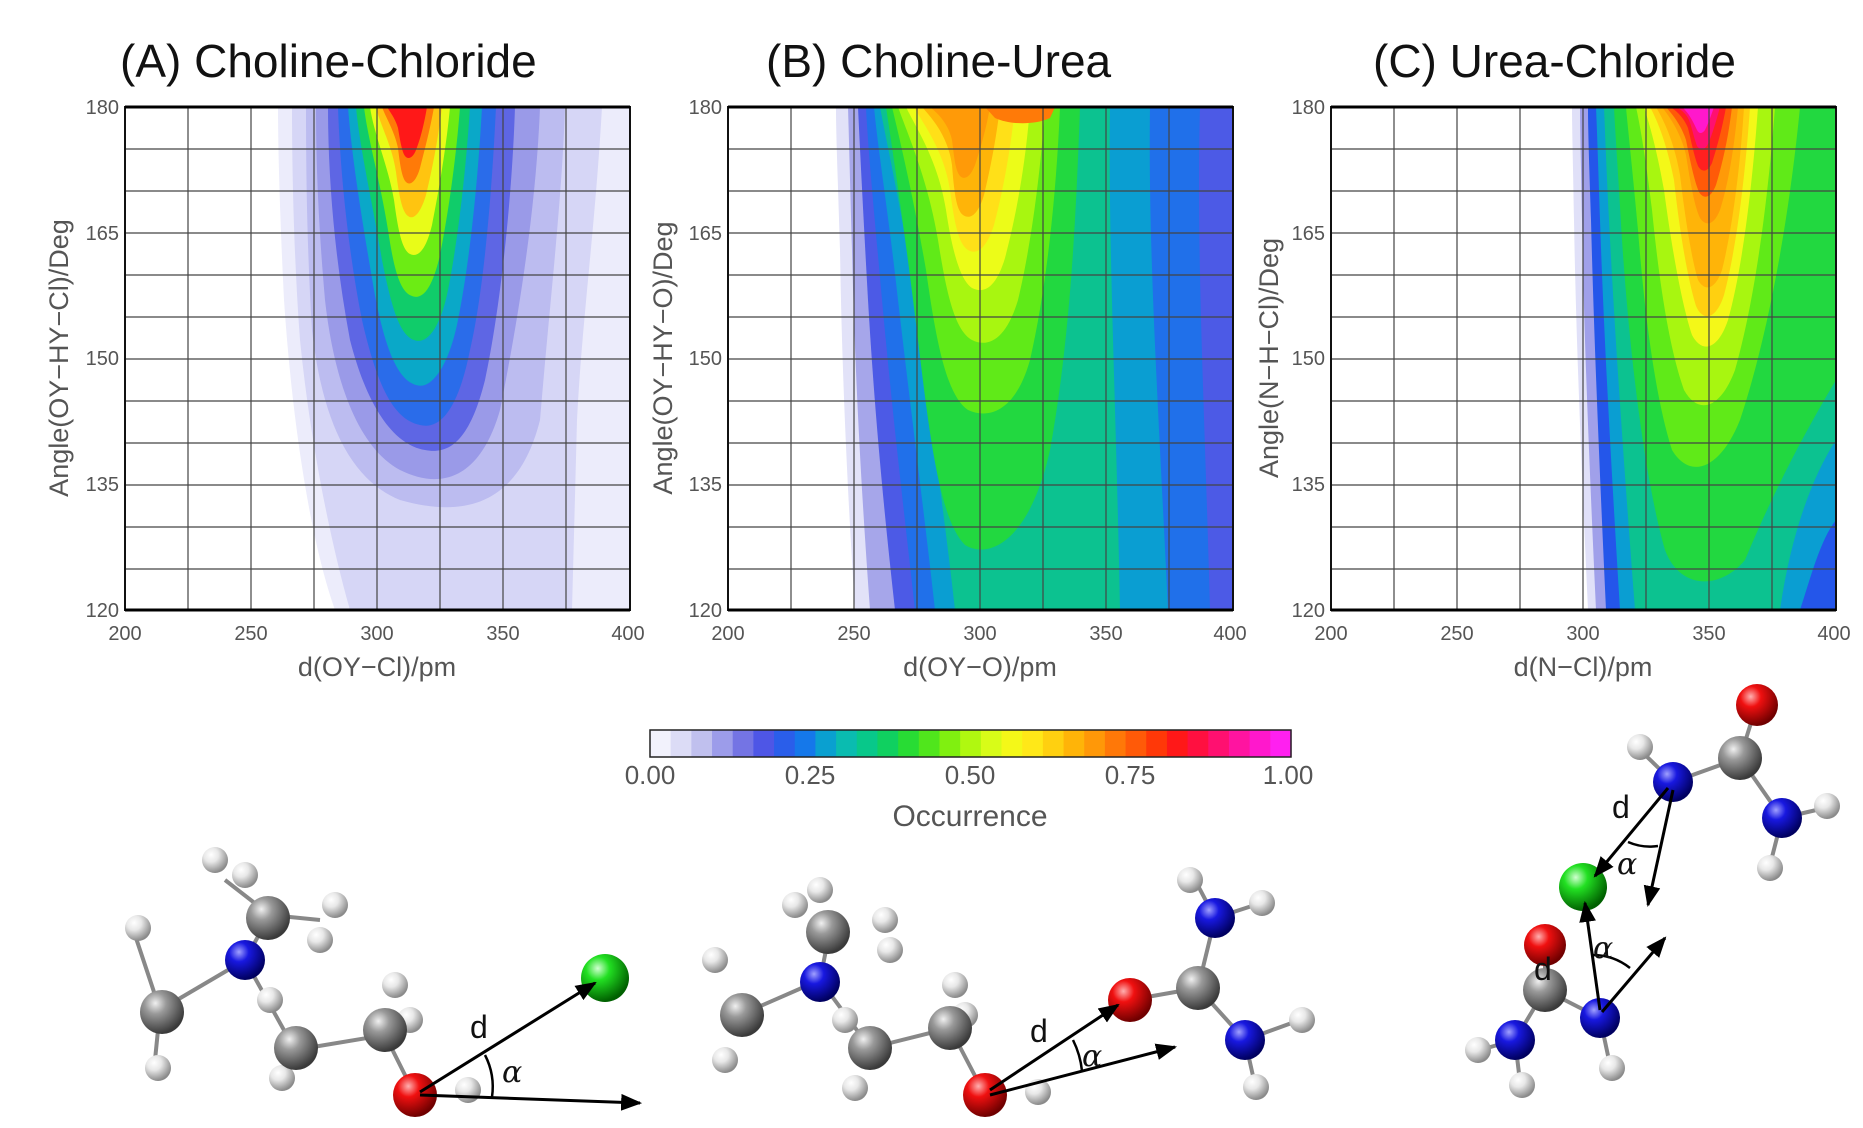  Describe the element at coordinates (705, 485) in the screenshot. I see `panel-b-ytick: 135` at that location.